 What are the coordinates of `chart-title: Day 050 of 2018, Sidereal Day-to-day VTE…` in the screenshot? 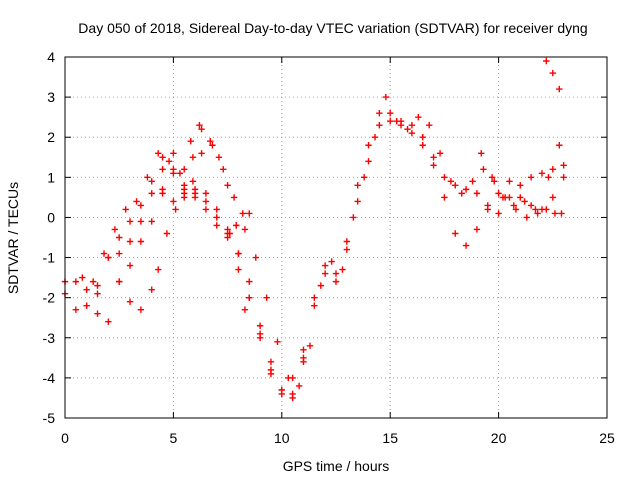 It's located at (332, 28).